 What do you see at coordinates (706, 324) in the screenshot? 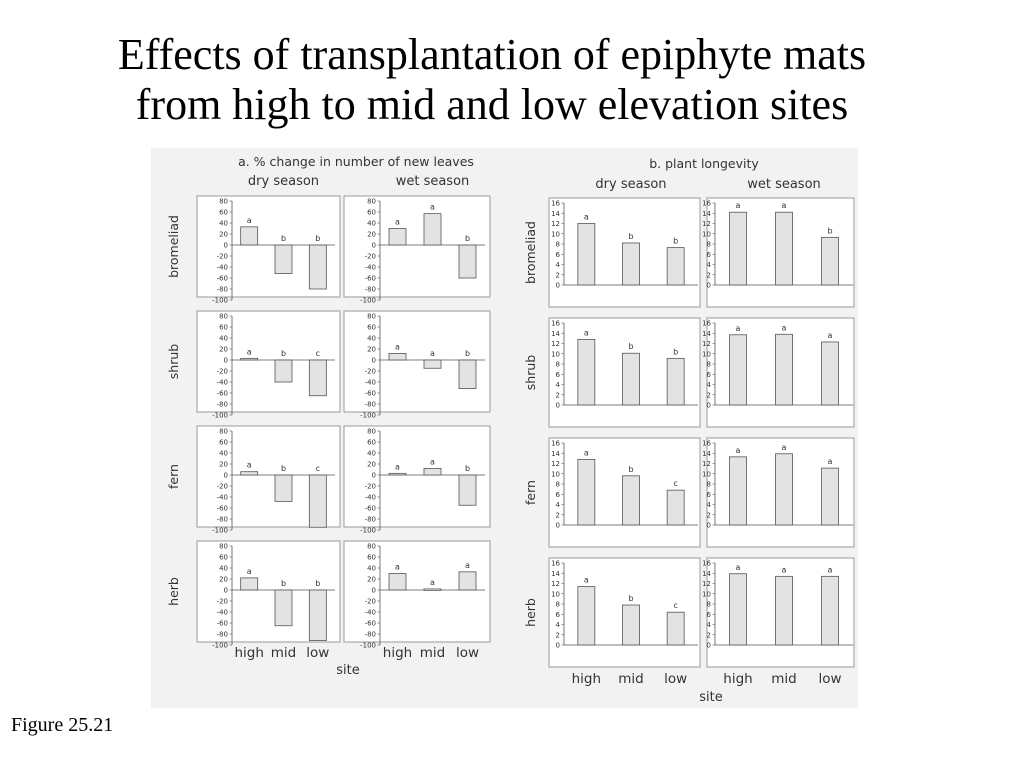
I see `chart-b-shrub-wet-y-tick-label: 16` at bounding box center [706, 324].